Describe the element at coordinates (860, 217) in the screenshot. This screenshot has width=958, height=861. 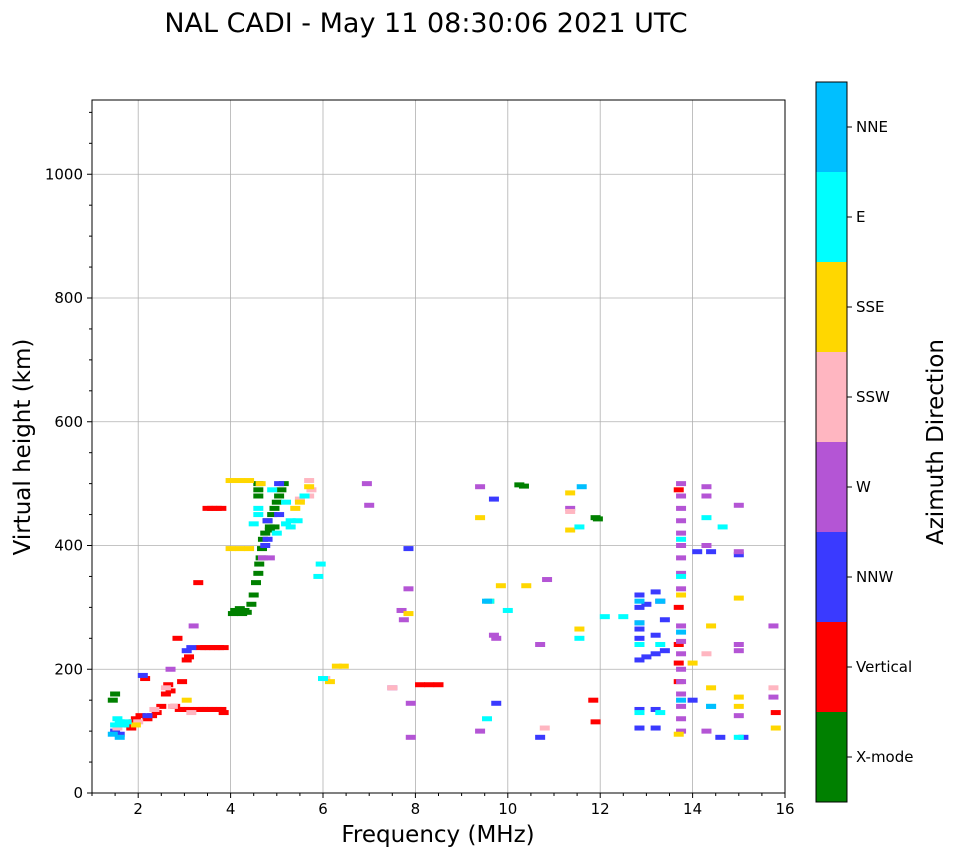
I see `colorbar-tick-label: E` at that location.